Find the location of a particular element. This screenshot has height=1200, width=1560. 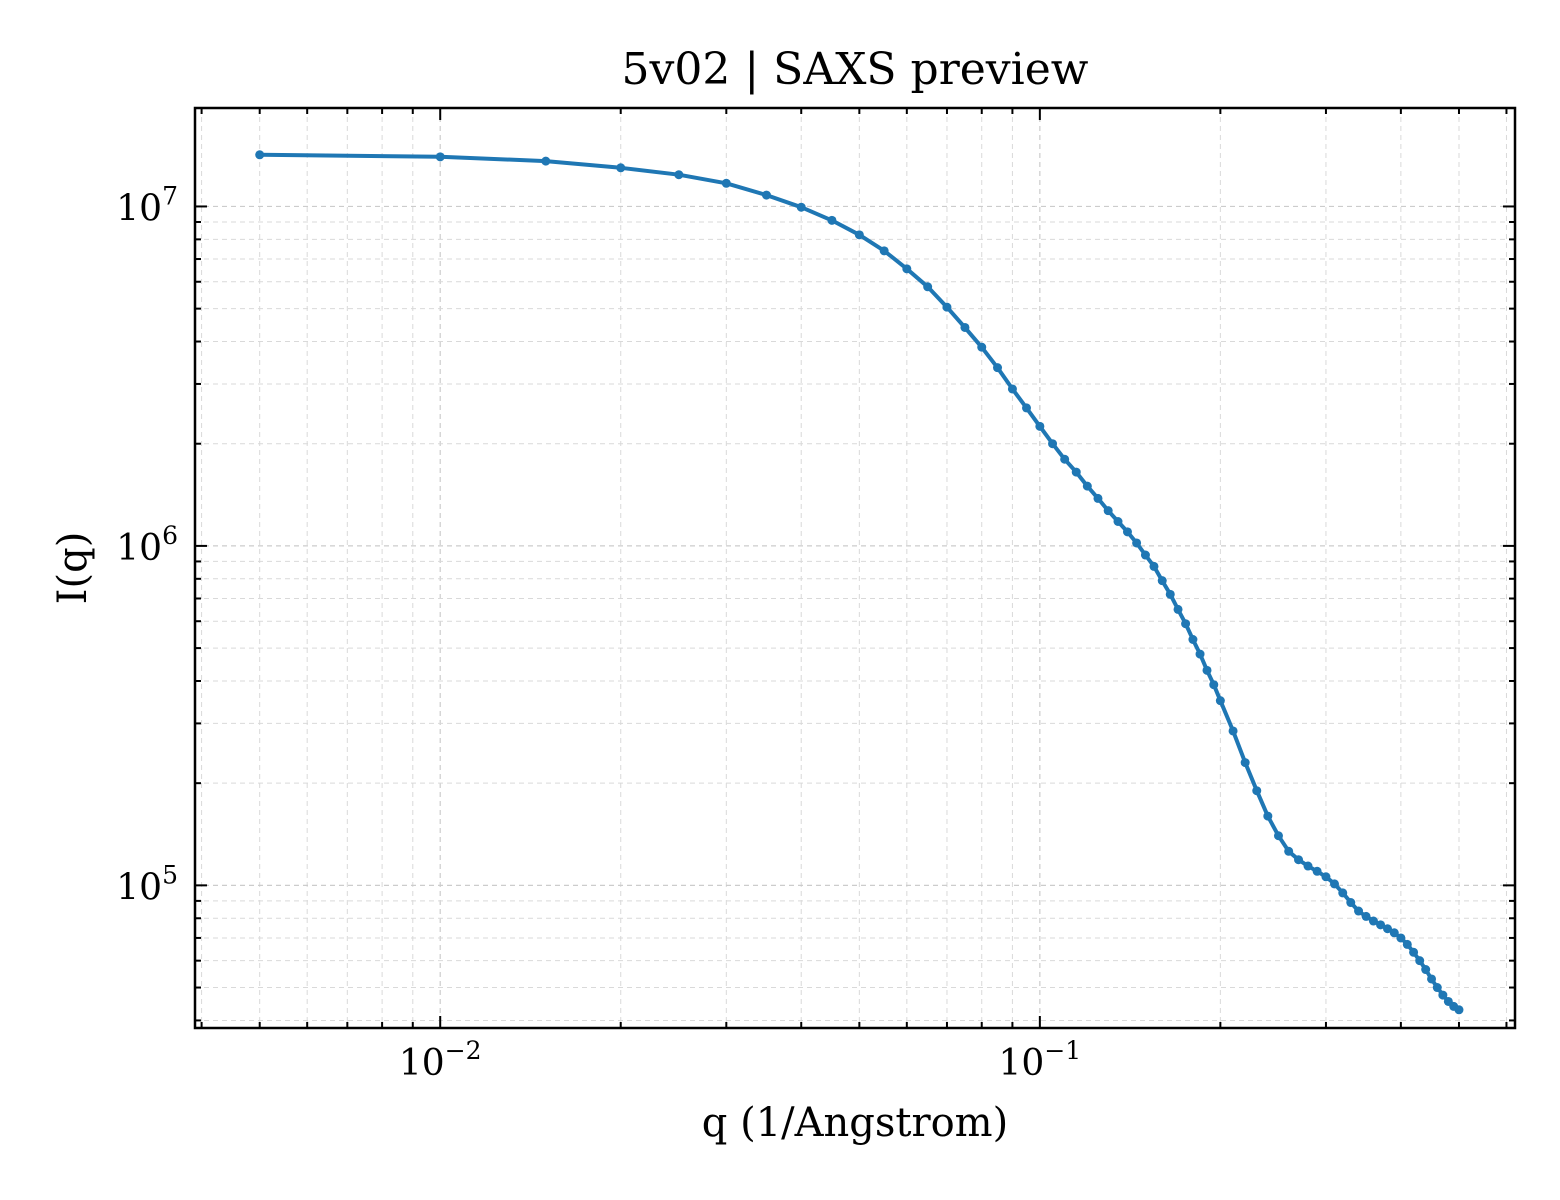

y-tick-label: 10⁷ is located at coordinates (147, 205).